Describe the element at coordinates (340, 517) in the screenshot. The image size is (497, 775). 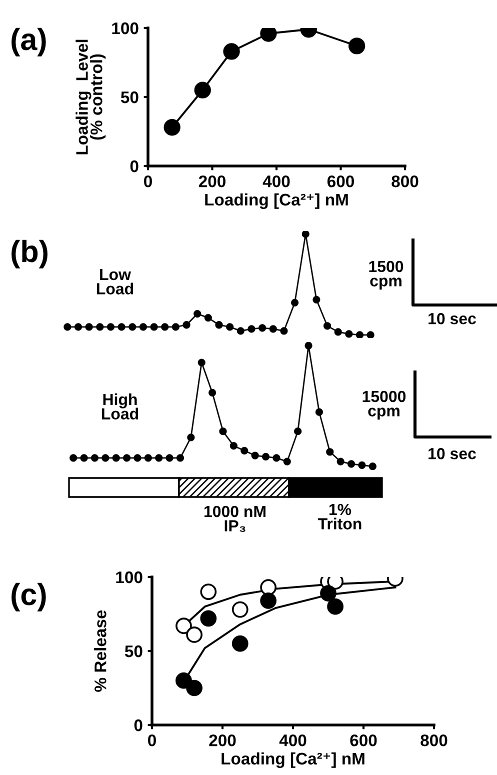
I see `text: 1% Triton` at that location.